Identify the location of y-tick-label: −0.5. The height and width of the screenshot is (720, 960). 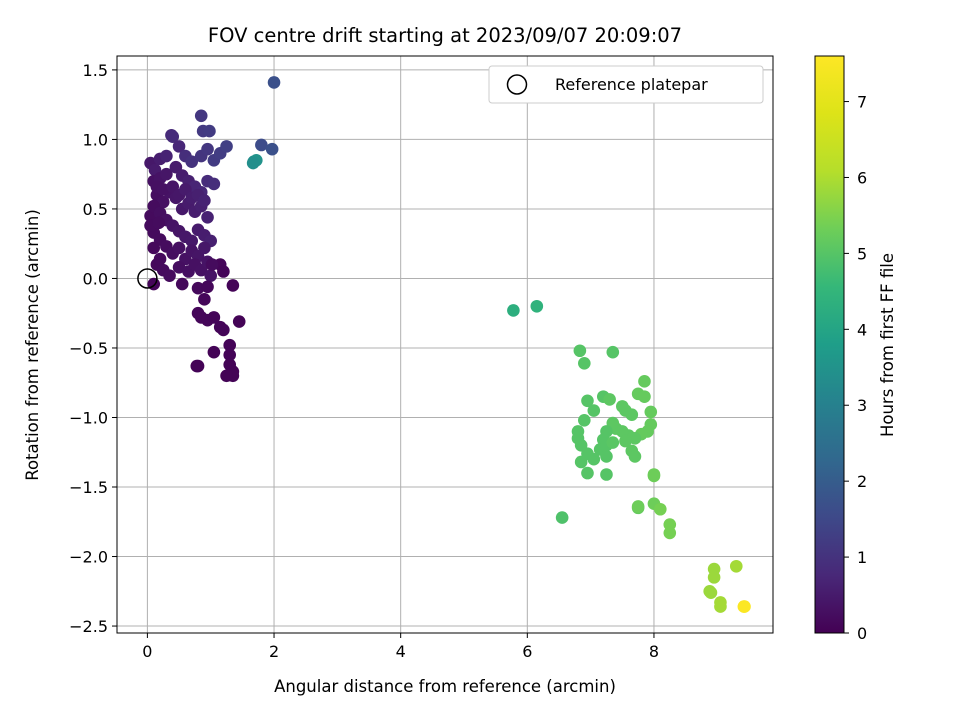
(88, 348).